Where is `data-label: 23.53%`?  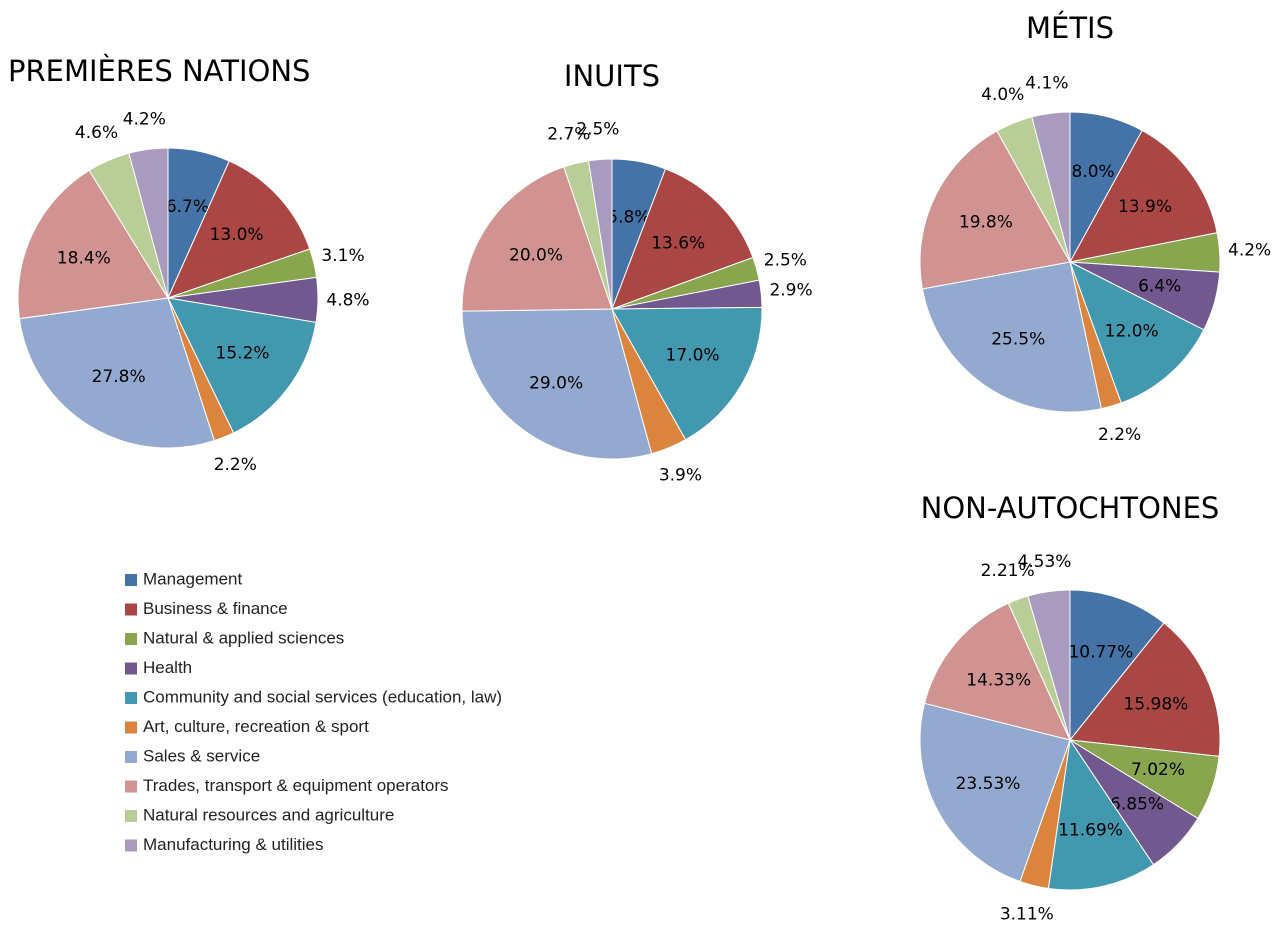
data-label: 23.53% is located at coordinates (988, 784).